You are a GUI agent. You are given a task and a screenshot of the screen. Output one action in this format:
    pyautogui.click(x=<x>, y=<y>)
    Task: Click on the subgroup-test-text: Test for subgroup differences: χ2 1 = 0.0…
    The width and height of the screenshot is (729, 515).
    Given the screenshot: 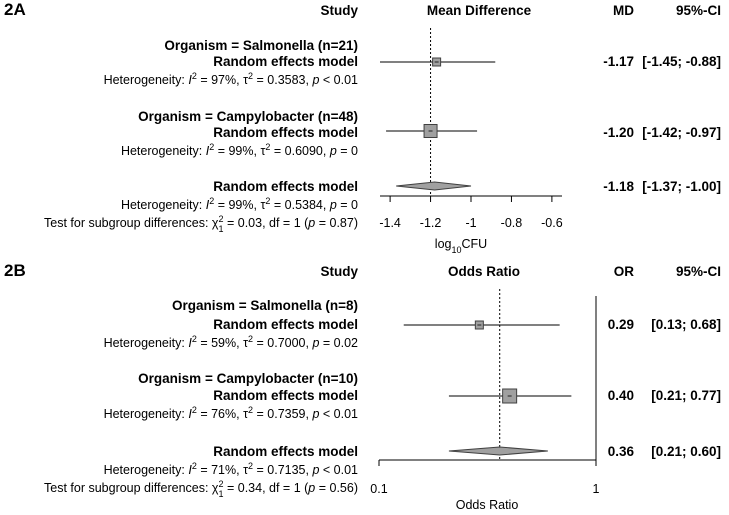 What is the action you would take?
    pyautogui.click(x=201, y=224)
    